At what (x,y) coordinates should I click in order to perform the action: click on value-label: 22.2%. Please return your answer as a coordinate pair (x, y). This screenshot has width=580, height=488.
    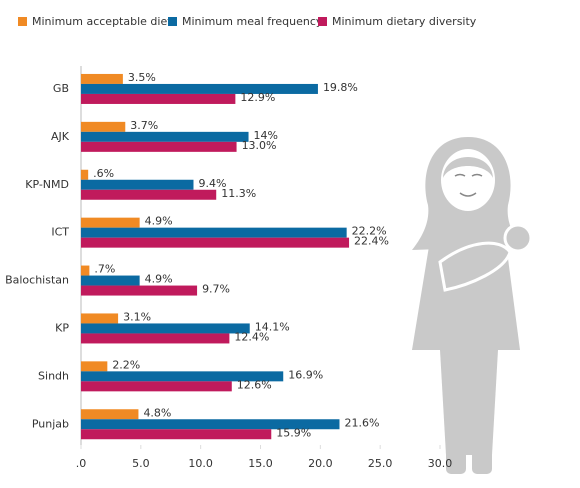
    Looking at the image, I should click on (369, 231).